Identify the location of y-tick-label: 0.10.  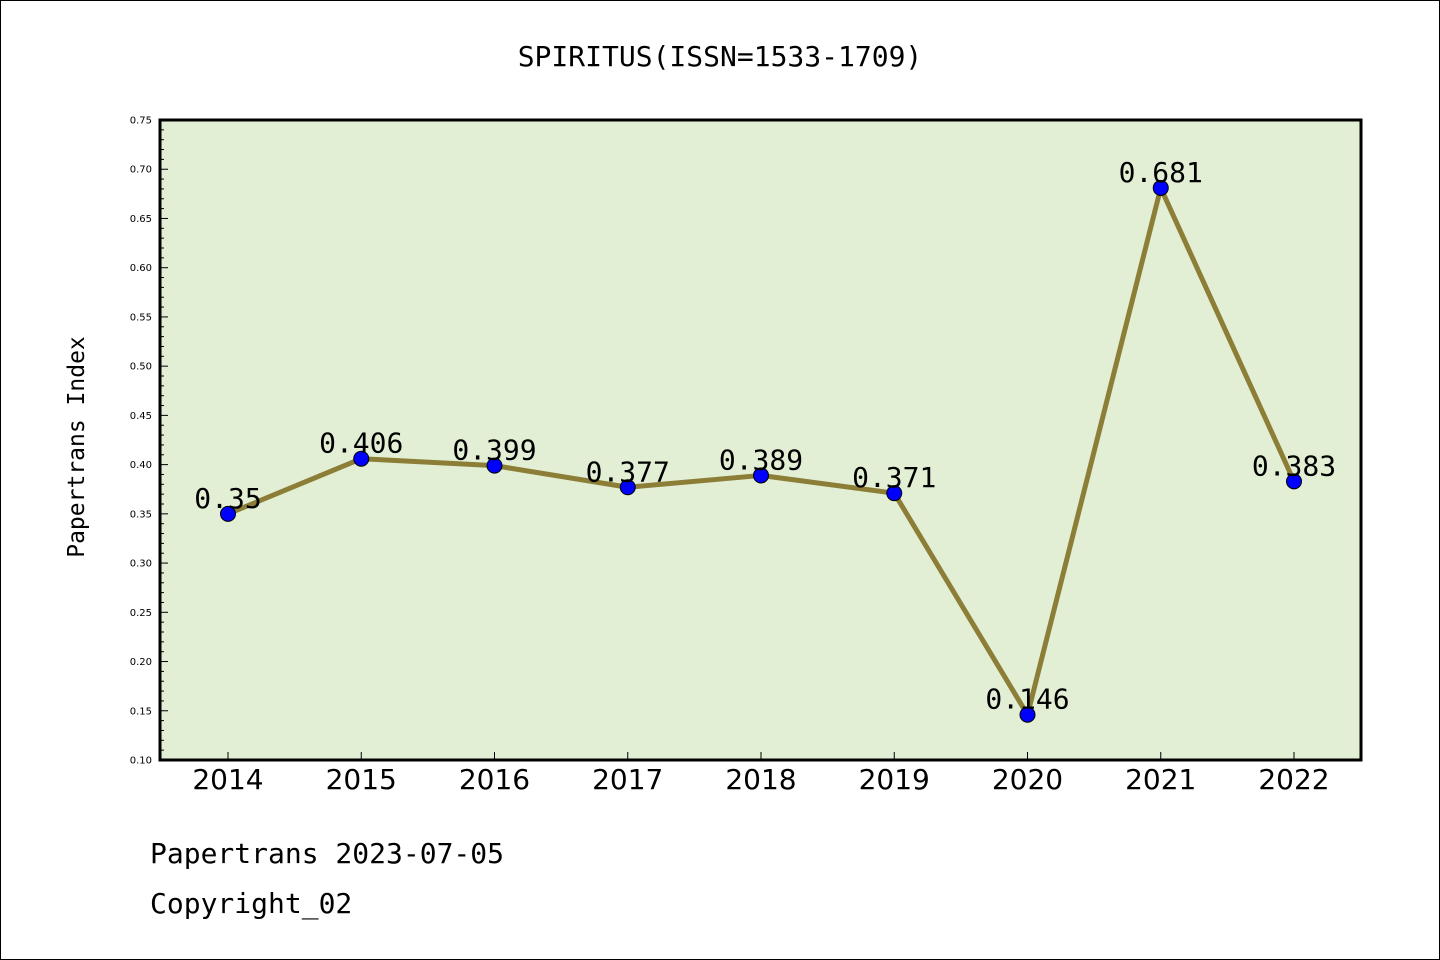
(141, 761).